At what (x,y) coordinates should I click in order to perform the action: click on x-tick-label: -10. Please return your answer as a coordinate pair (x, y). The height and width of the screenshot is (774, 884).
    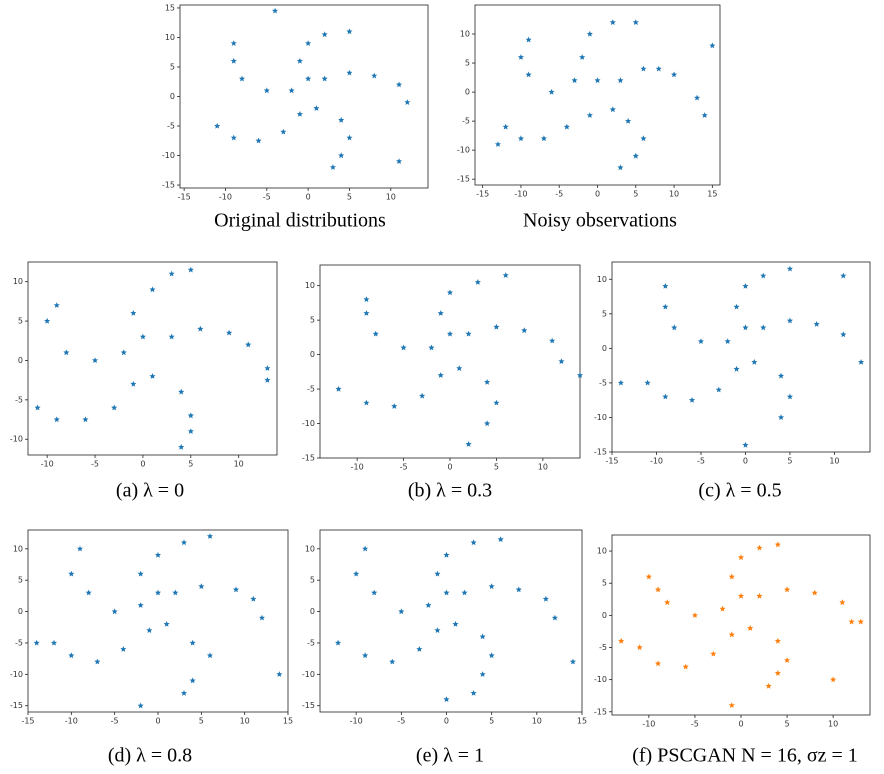
    Looking at the image, I should click on (356, 721).